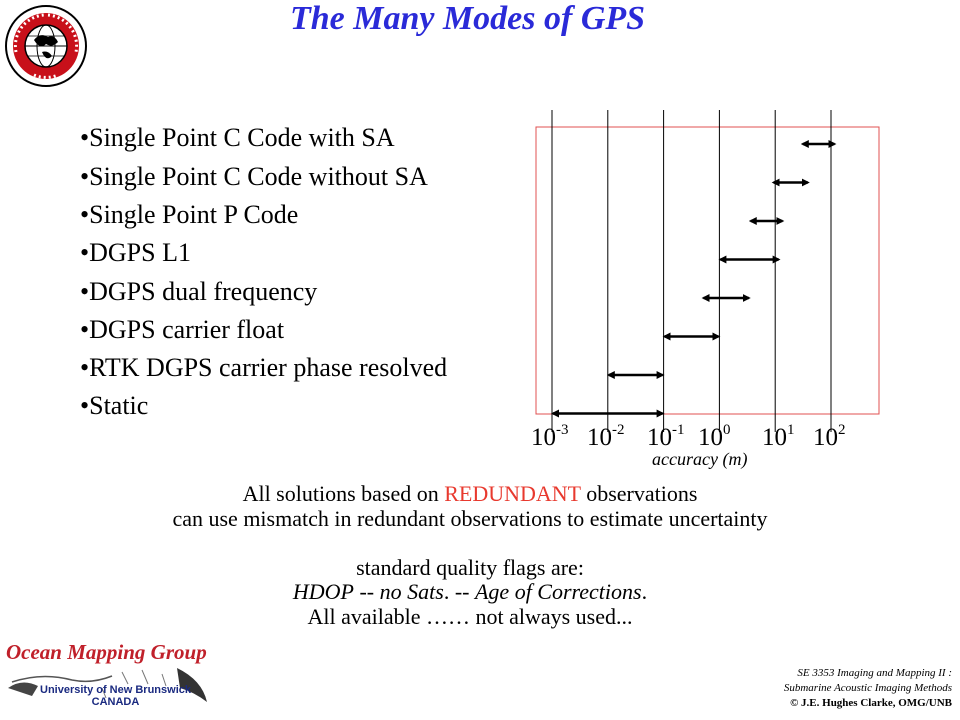 This screenshot has width=960, height=720. I want to click on unb-geodesy-seal-logo, so click(46, 46).